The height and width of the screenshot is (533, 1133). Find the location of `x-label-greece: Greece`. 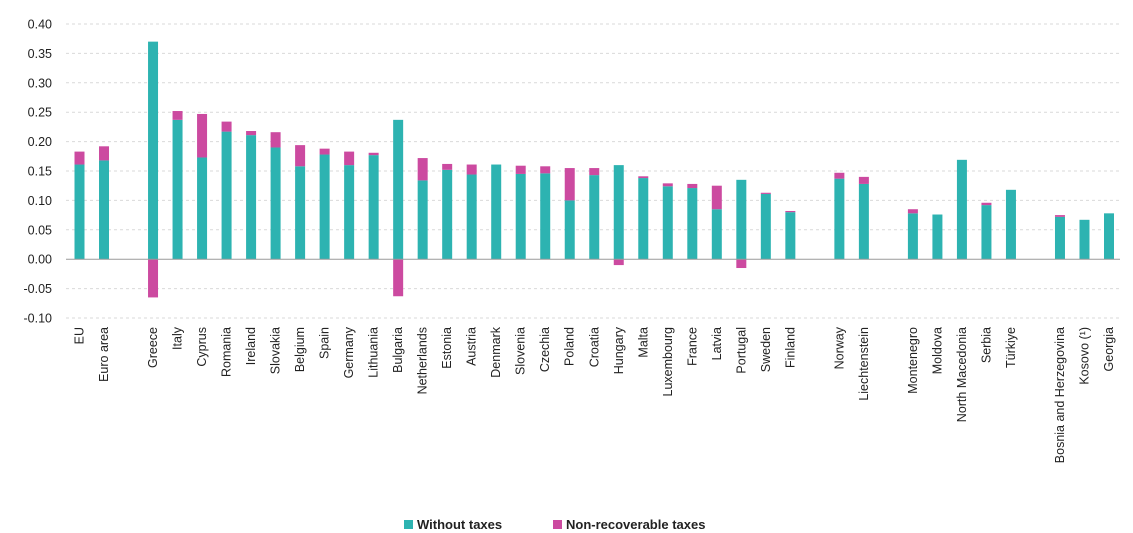

x-label-greece: Greece is located at coordinates (153, 347).